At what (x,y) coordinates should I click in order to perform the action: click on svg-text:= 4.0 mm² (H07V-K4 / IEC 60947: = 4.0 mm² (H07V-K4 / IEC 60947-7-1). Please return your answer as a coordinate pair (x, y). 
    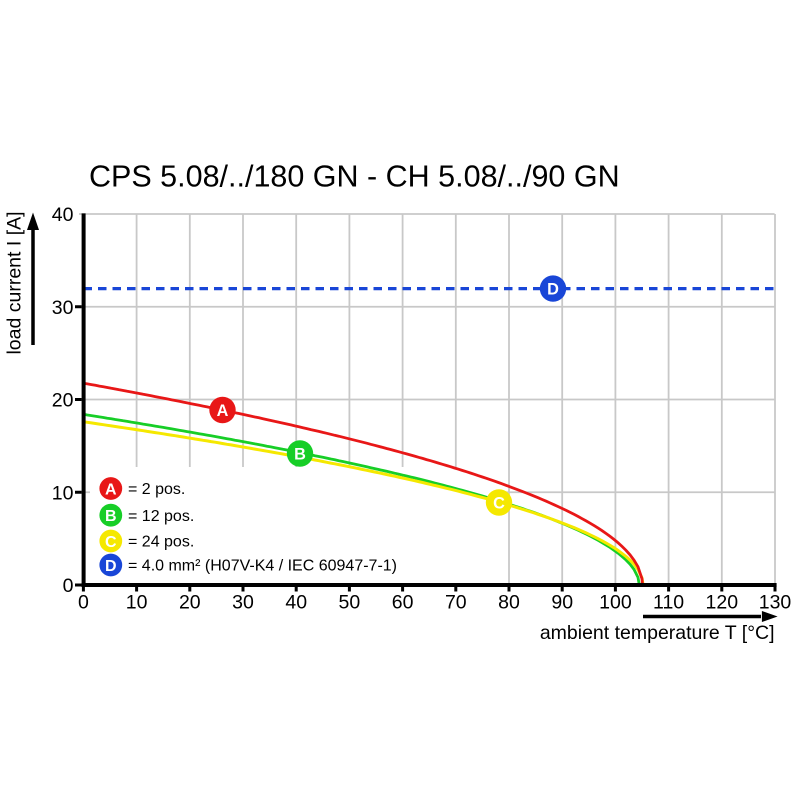
    Looking at the image, I should click on (262, 566).